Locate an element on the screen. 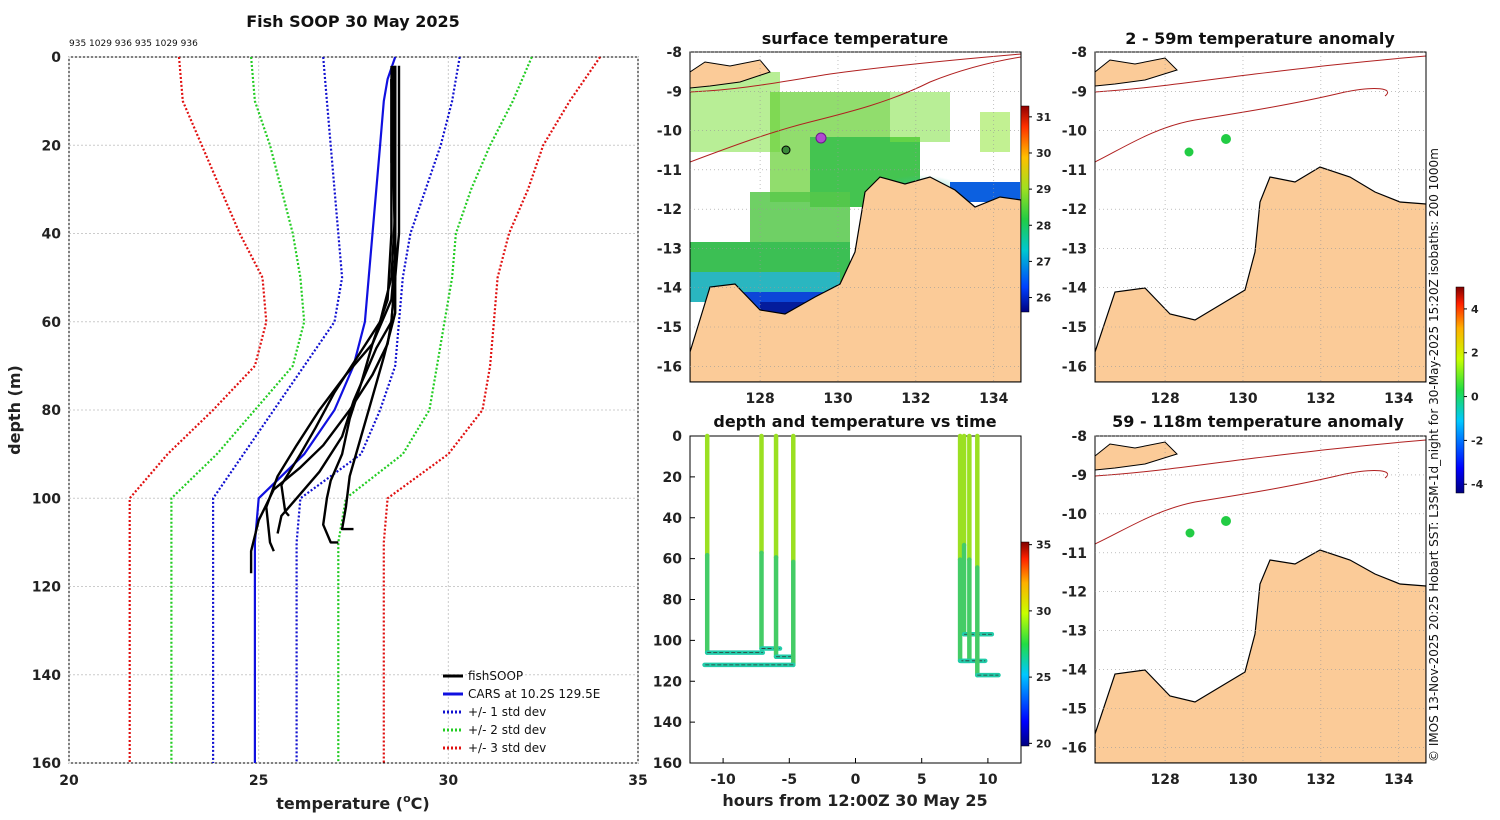 Image resolution: width=1500 pixels, height=820 pixels. time-ytick-label: 80 is located at coordinates (673, 601).